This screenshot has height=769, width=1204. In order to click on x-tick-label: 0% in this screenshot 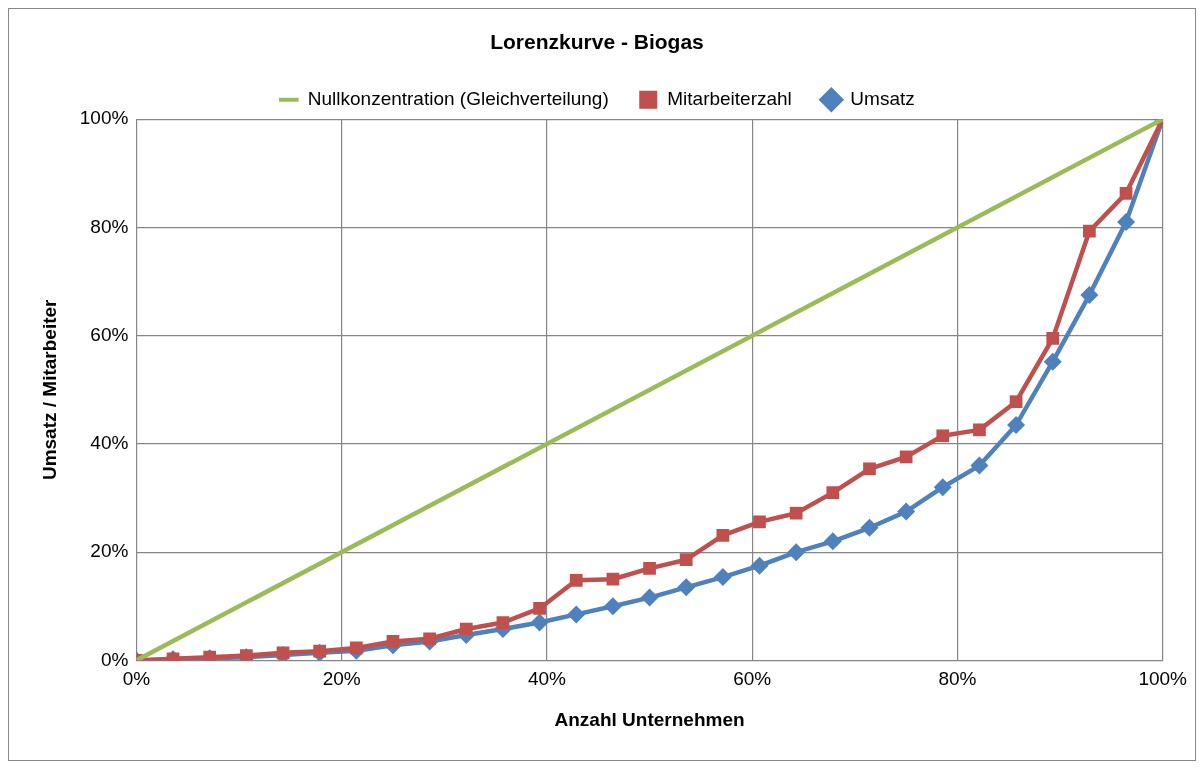, I will do `click(136, 679)`.